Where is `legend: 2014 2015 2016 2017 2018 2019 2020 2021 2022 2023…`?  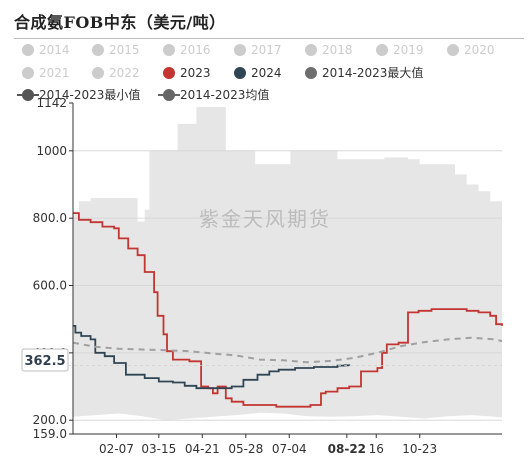
legend: 2014 2015 2016 2017 2018 2019 2020 2021 2022 2023… is located at coordinates (256, 72).